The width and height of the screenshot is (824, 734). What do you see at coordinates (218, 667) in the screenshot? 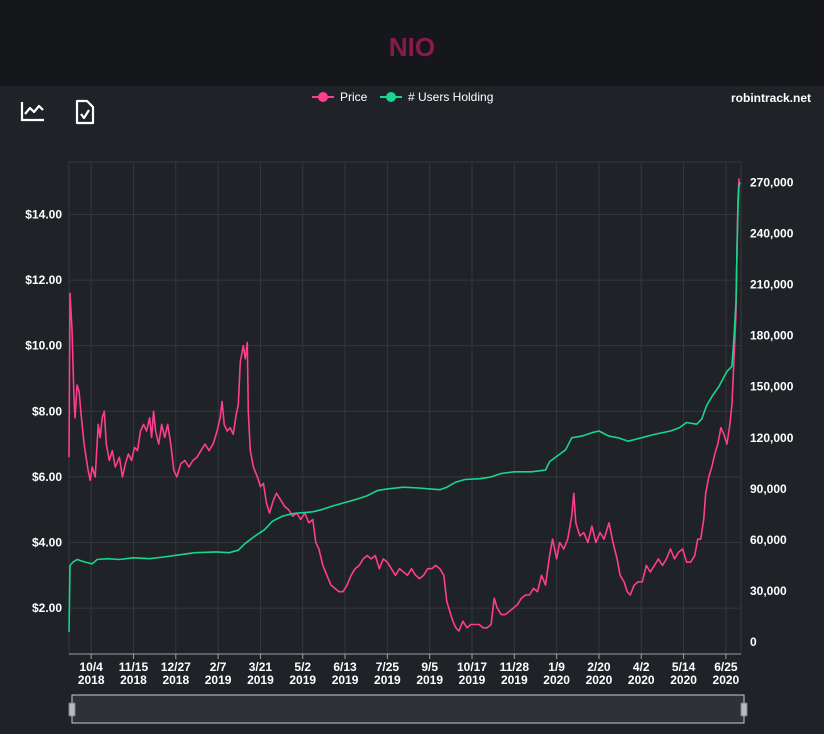
I see `x-tick-label: 2/7` at bounding box center [218, 667].